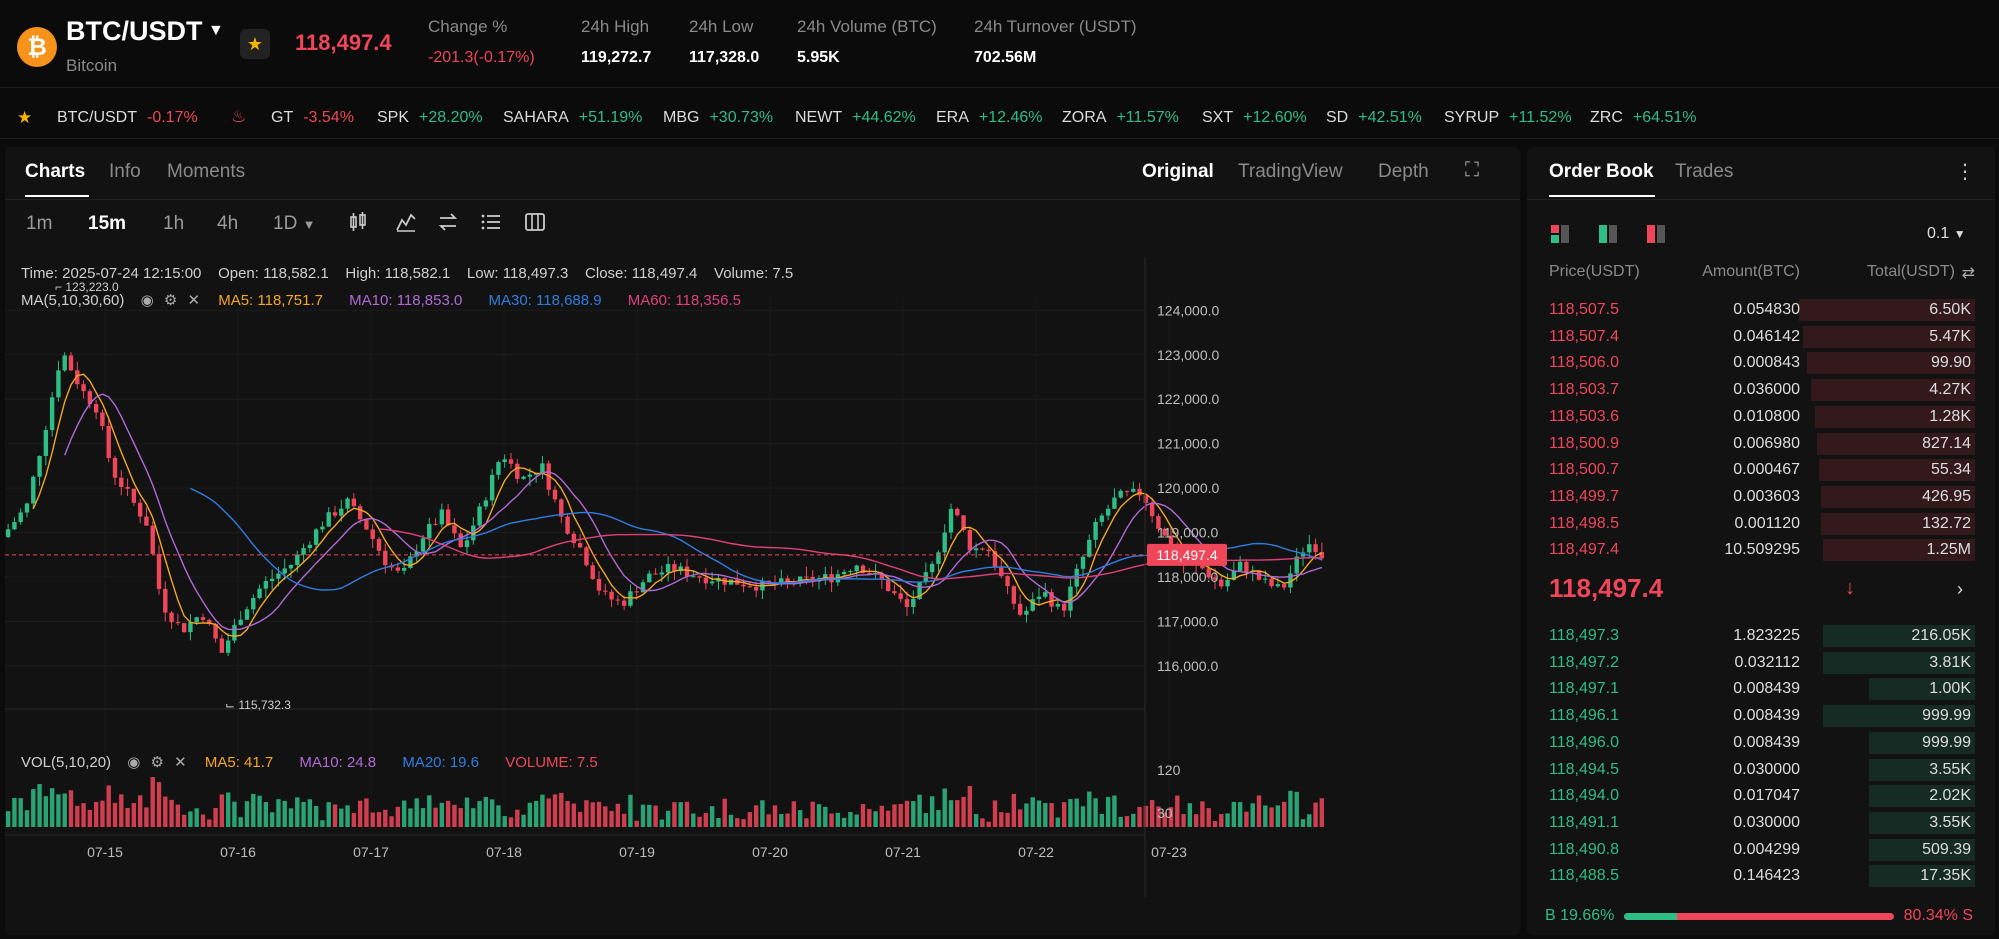 The width and height of the screenshot is (1999, 939). What do you see at coordinates (228, 223) in the screenshot?
I see `timeframe-4h: 4h` at bounding box center [228, 223].